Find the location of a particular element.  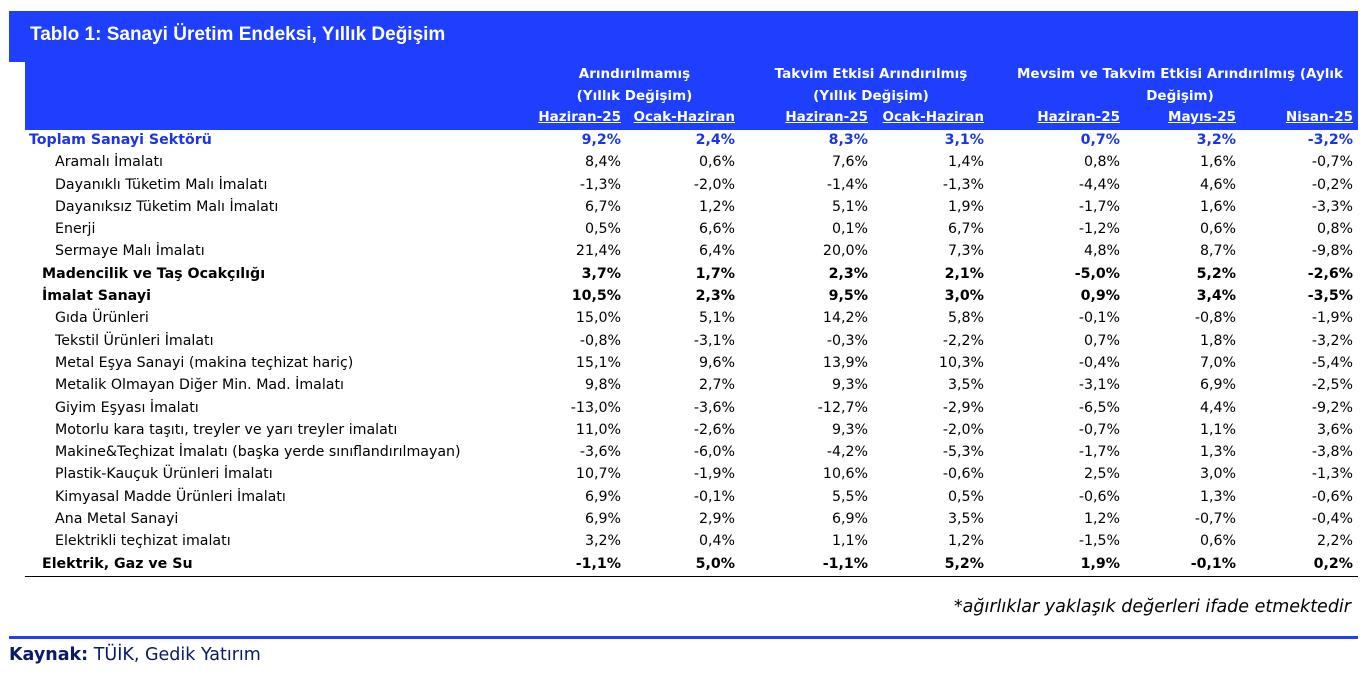

table-cell: 3,2% is located at coordinates (602, 541).